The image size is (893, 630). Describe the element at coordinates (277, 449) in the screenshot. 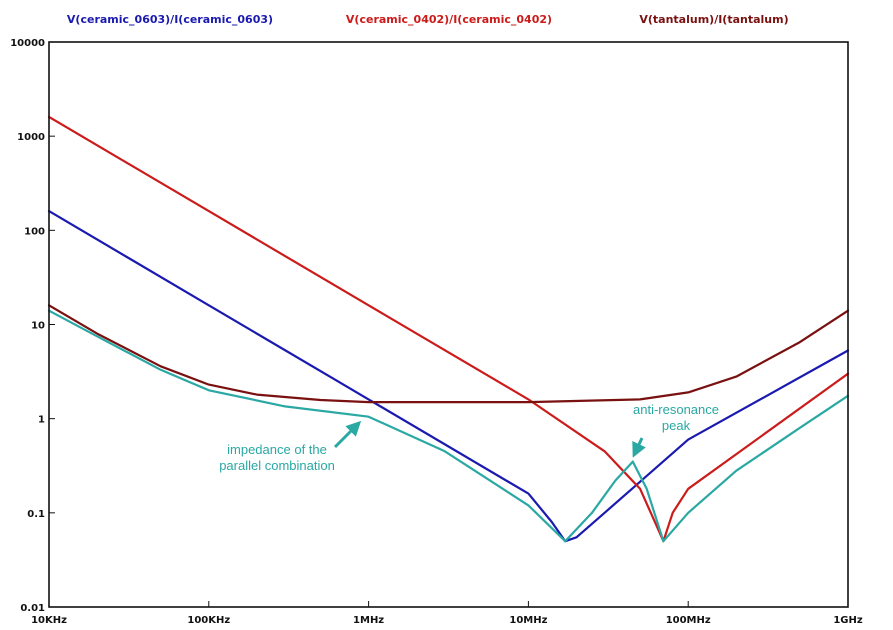

I see `annotation-label: impedance of the` at that location.